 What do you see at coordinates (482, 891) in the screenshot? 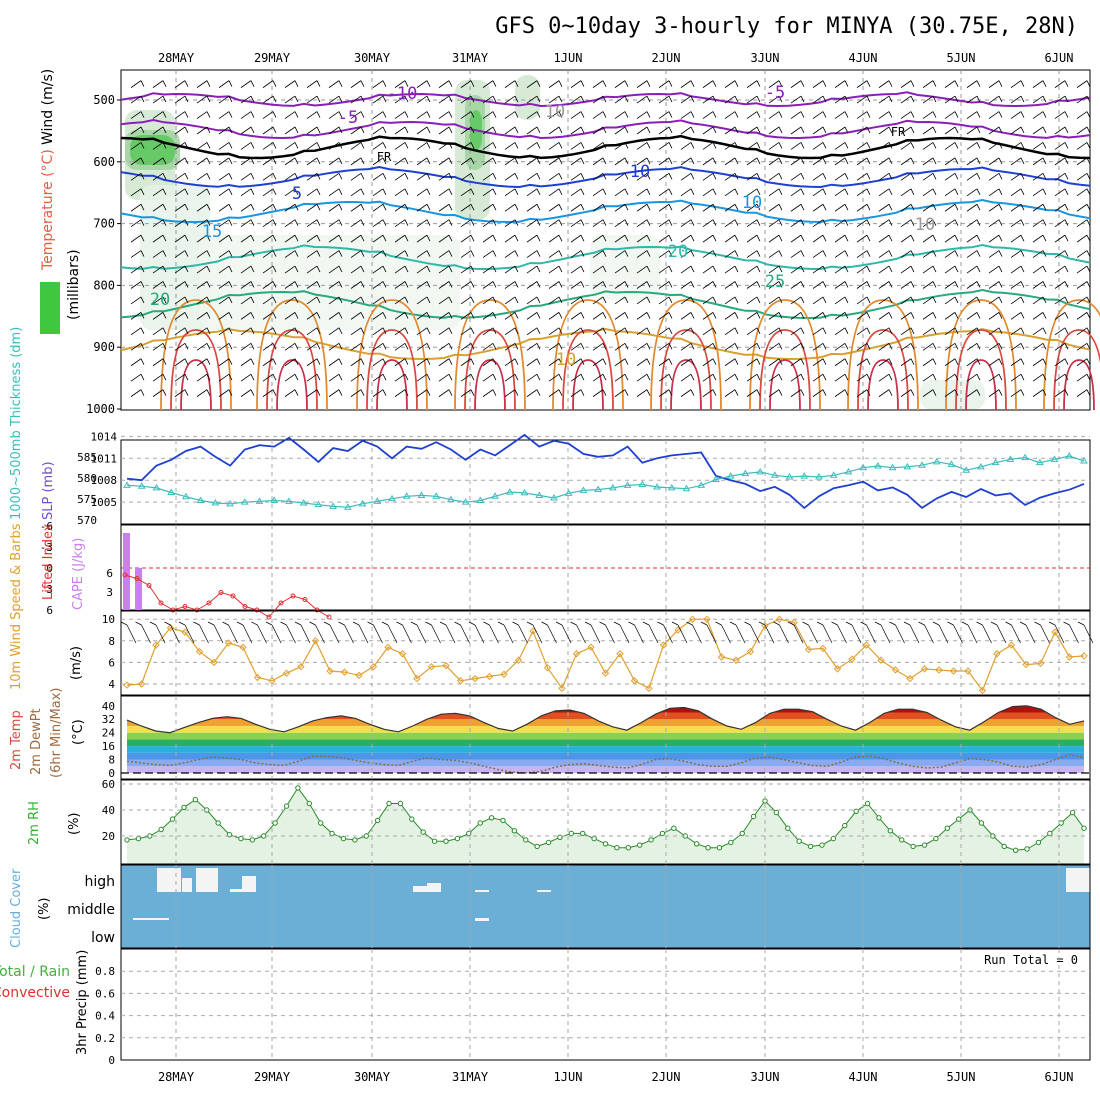
I see `cloud-gap` at bounding box center [482, 891].